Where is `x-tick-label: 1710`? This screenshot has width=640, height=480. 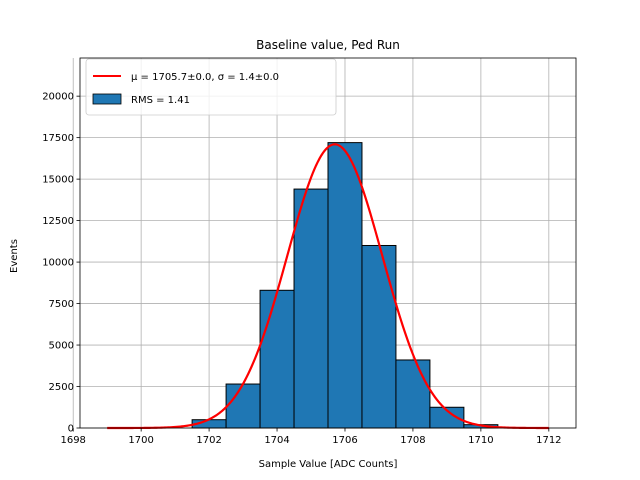 x-tick-label: 1710 is located at coordinates (480, 440).